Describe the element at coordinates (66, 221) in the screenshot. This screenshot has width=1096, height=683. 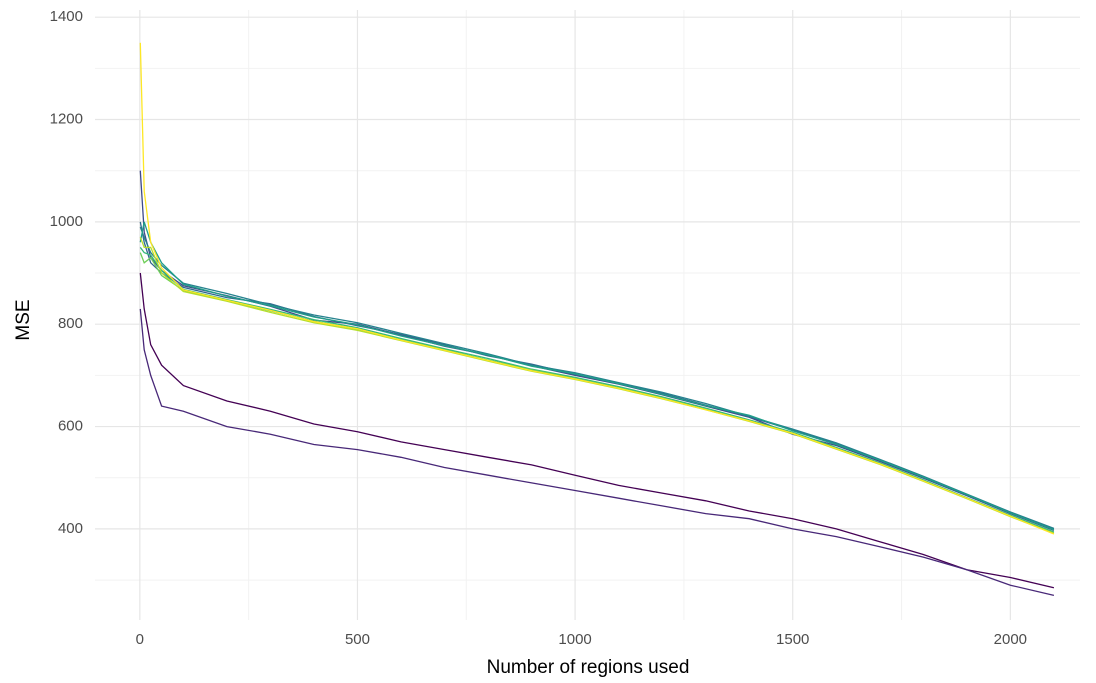
I see `y-tick-label: 1000` at that location.